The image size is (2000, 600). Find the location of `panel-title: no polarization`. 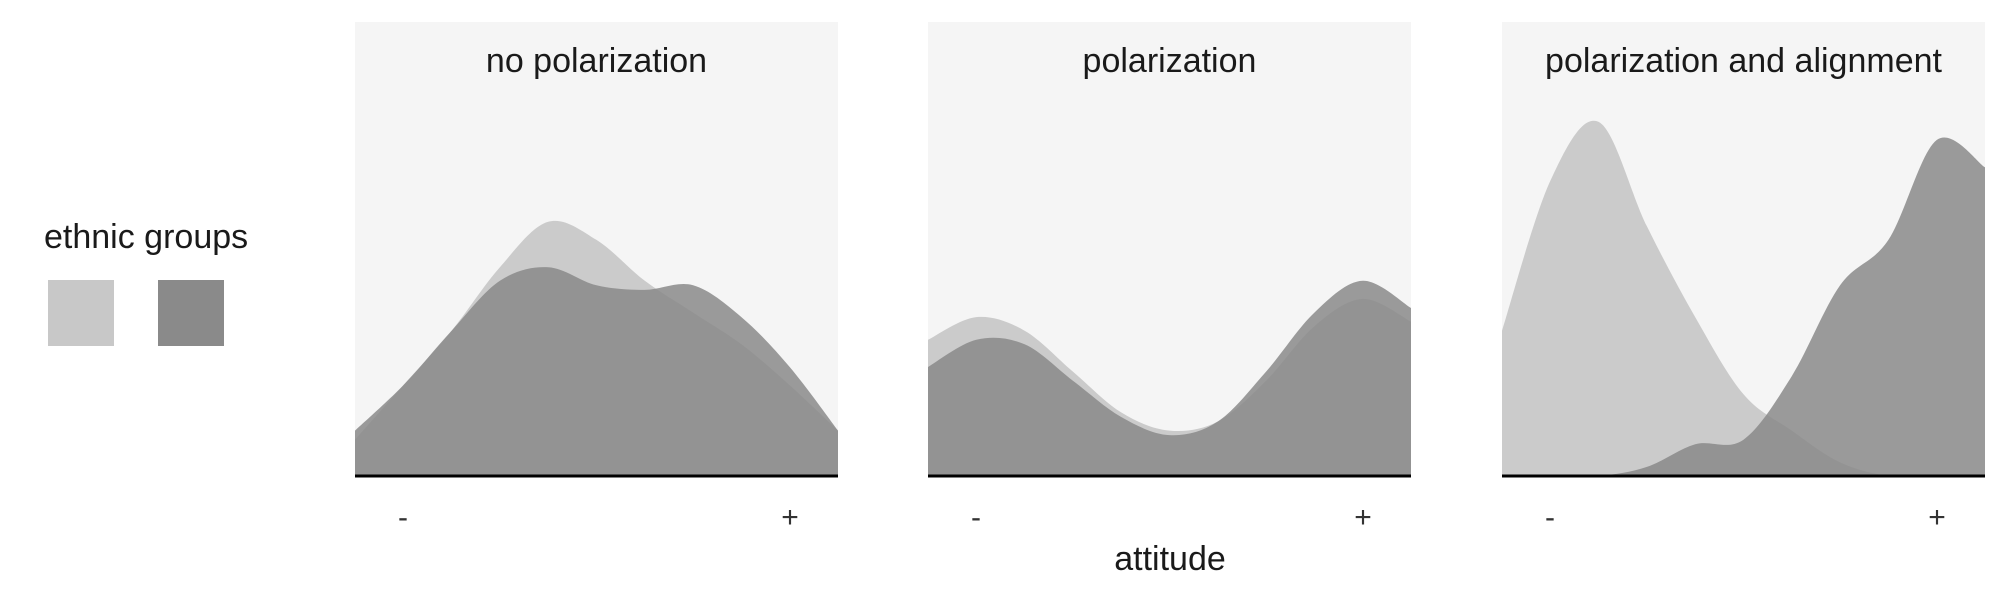

panel-title: no polarization is located at coordinates (596, 61).